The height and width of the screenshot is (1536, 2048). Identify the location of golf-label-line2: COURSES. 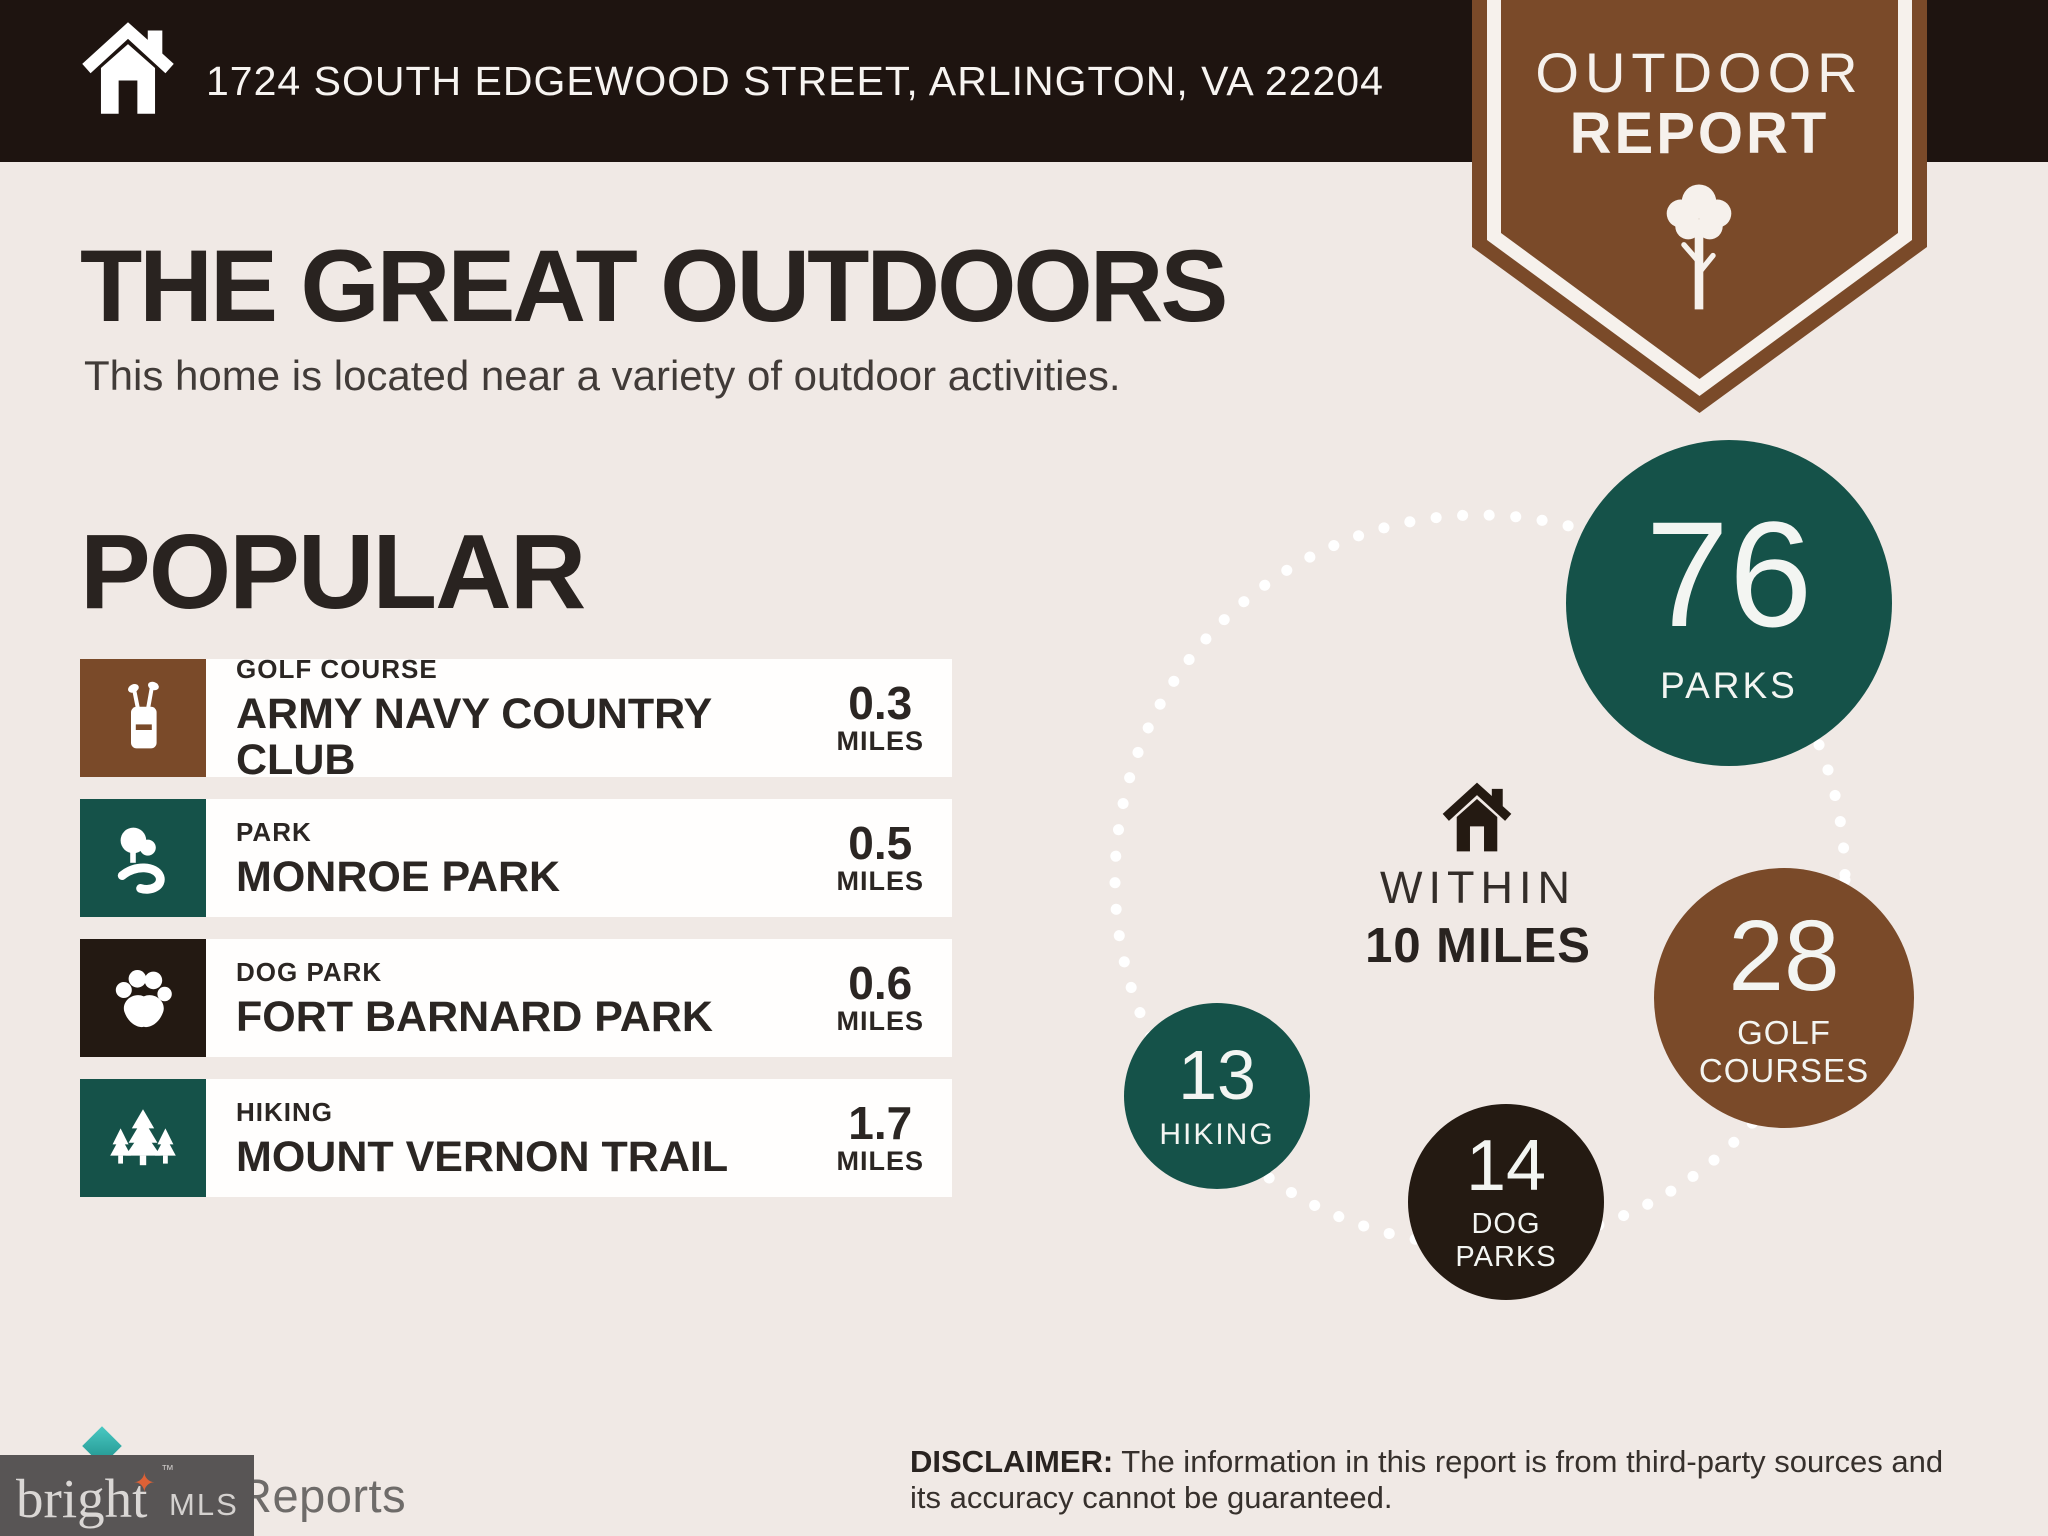
(1784, 1070).